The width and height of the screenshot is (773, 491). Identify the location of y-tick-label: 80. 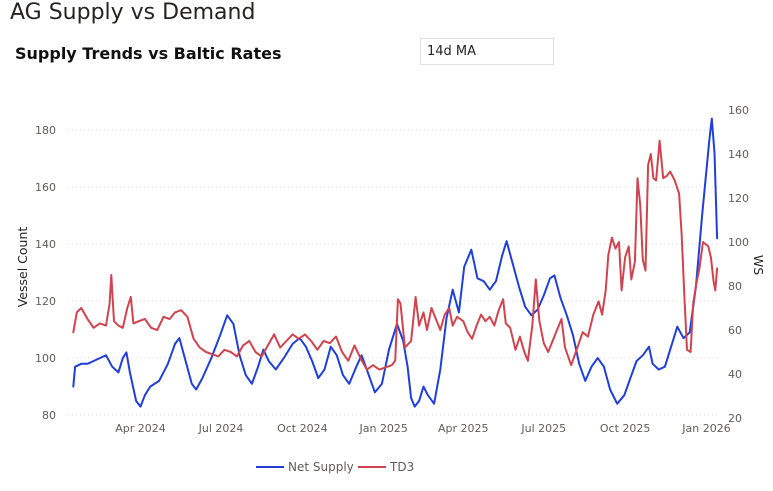
(49, 415).